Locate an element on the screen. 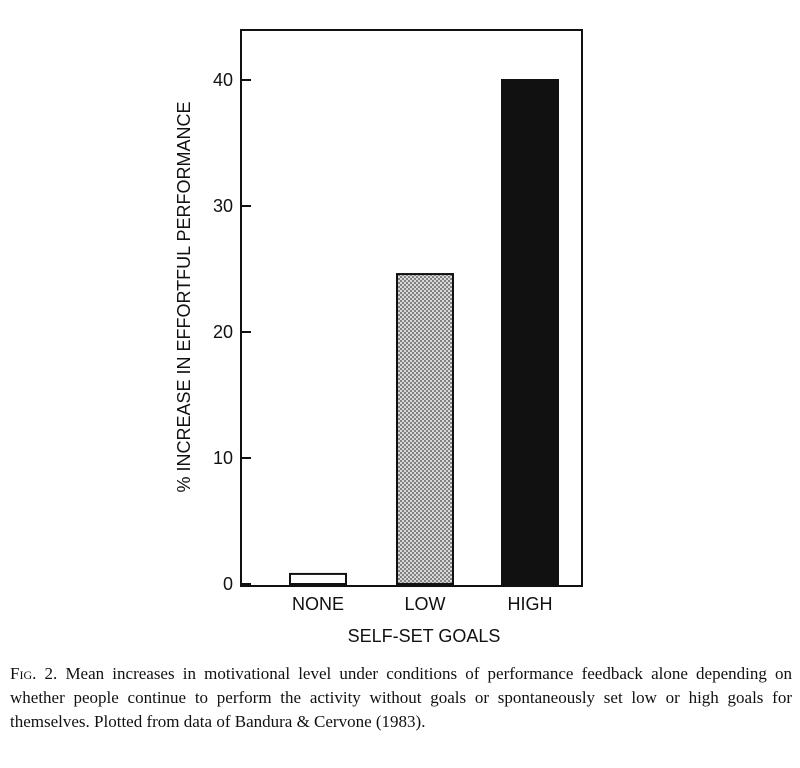 The height and width of the screenshot is (768, 800). x-tick-label-high: HIGH is located at coordinates (530, 604).